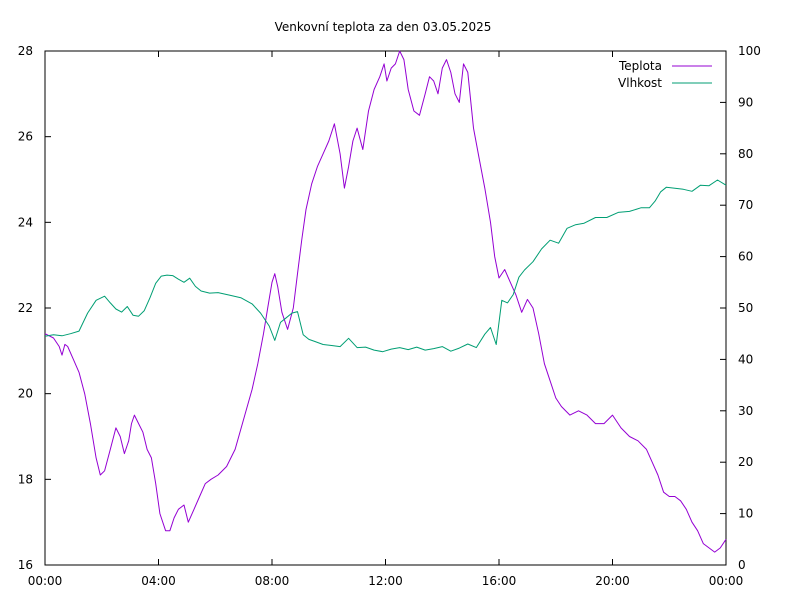 The image size is (800, 600). What do you see at coordinates (640, 83) in the screenshot?
I see `legend-label: Vlhkost` at bounding box center [640, 83].